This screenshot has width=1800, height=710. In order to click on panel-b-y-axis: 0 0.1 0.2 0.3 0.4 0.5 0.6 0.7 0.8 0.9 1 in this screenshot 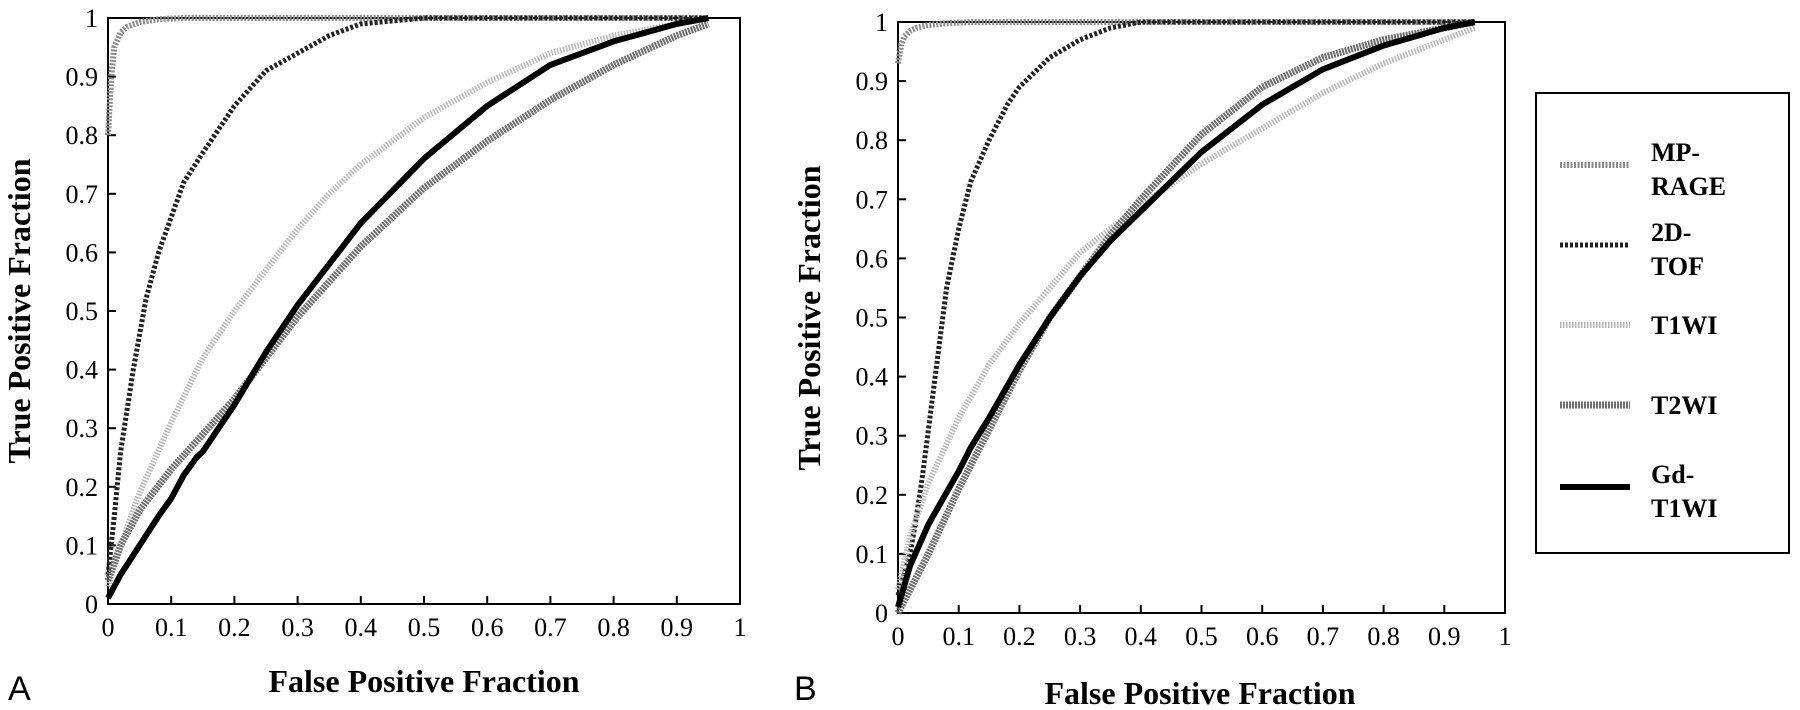, I will do `click(881, 318)`.